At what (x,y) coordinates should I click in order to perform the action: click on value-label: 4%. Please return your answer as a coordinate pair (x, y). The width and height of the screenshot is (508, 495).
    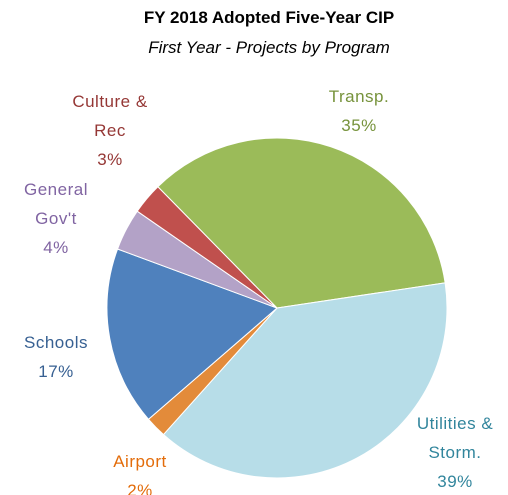
    Looking at the image, I should click on (56, 247).